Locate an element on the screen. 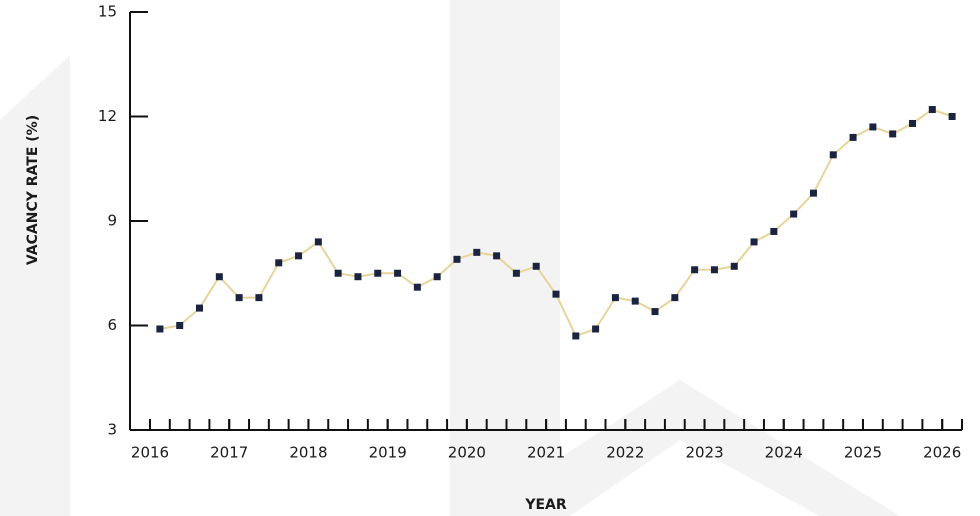  x-tick-label: 2026 is located at coordinates (942, 453).